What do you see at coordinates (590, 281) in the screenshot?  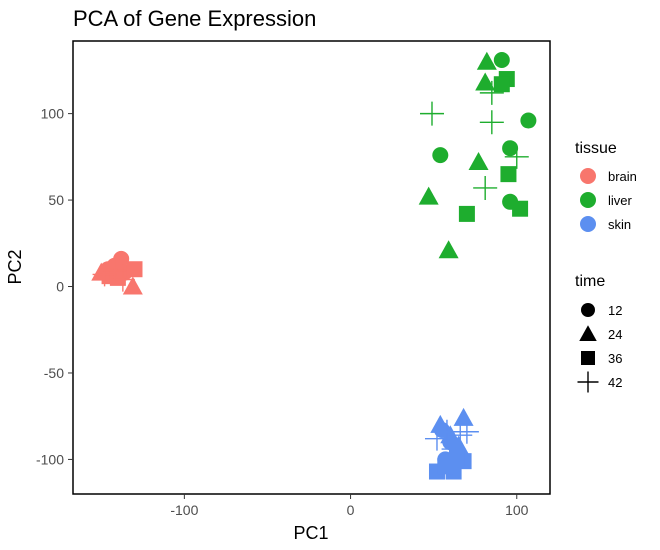 I see `legend-title-time: time` at bounding box center [590, 281].